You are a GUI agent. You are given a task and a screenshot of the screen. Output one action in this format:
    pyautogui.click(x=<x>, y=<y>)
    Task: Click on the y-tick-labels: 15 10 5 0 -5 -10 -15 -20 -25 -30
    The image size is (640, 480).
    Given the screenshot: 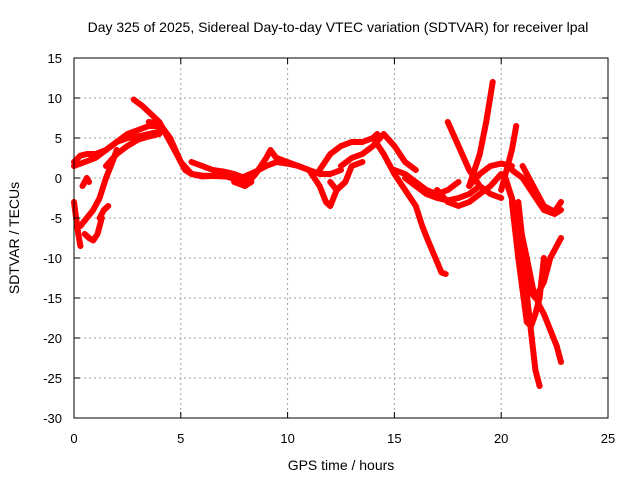 What is the action you would take?
    pyautogui.click(x=52, y=238)
    